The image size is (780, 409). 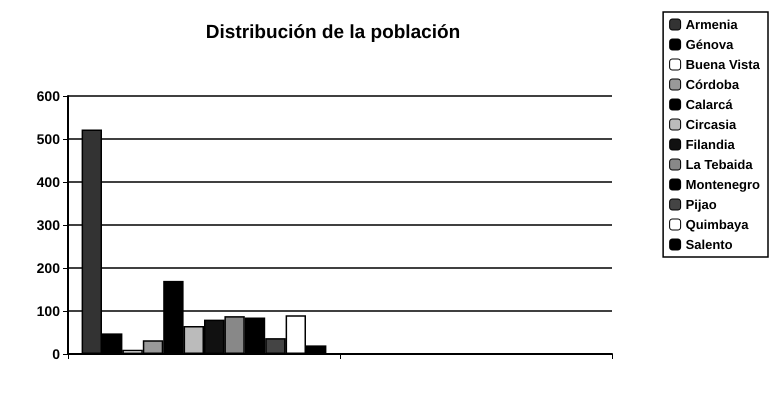 What do you see at coordinates (701, 204) in the screenshot?
I see `legend-label: Pijao` at bounding box center [701, 204].